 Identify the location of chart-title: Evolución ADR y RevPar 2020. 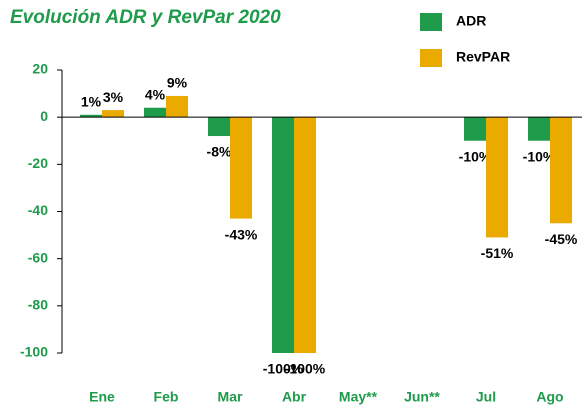
(145, 17).